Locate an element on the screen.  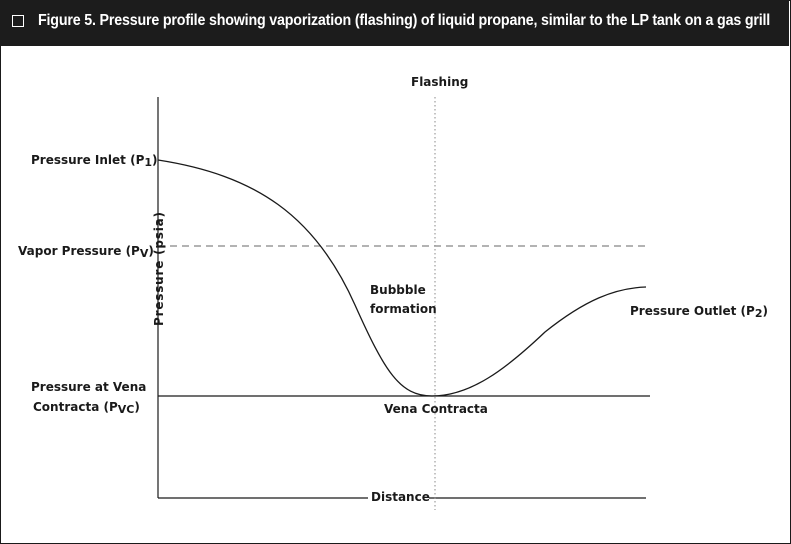
bubble-formation-line1: Bubbble is located at coordinates (398, 290).